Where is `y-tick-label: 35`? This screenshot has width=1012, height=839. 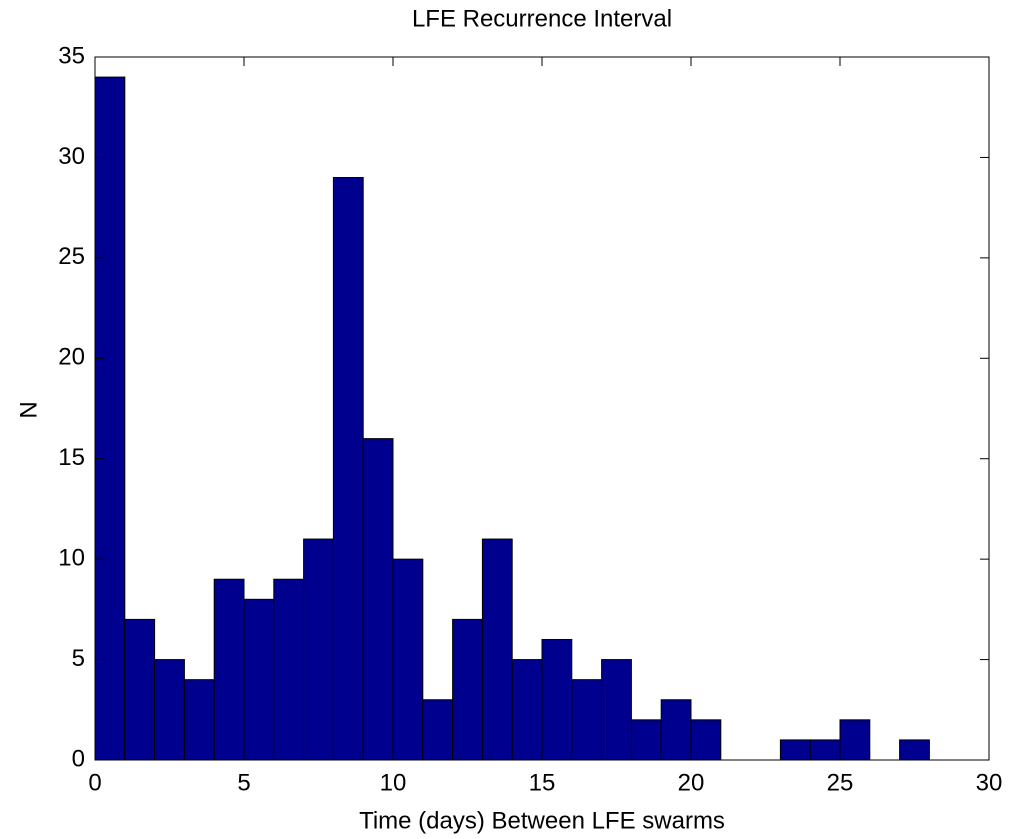
y-tick-label: 35 is located at coordinates (71, 55).